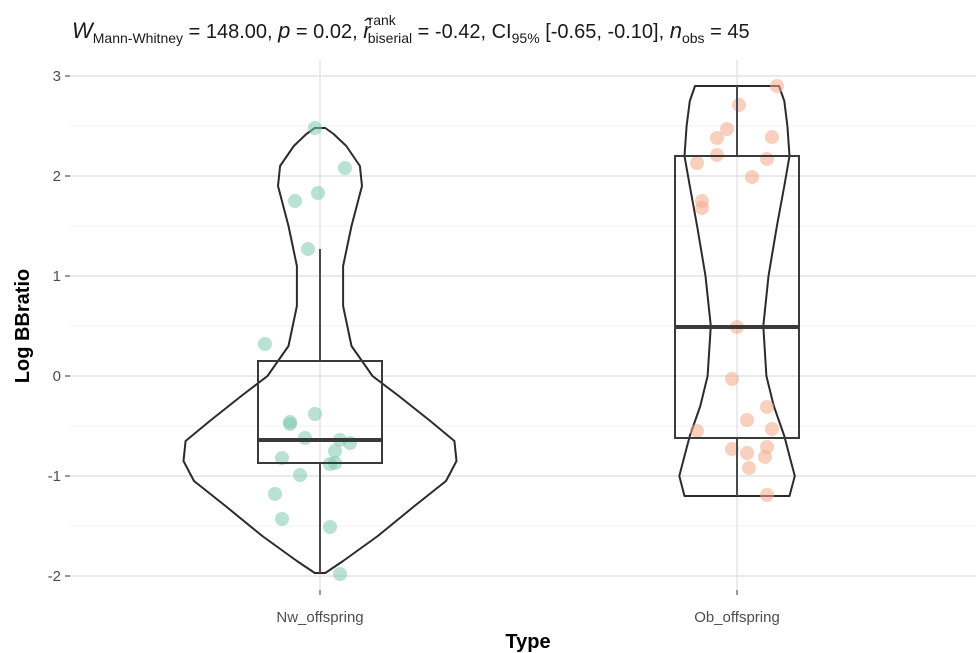  I want to click on box-Ob_offspring, so click(737, 297).